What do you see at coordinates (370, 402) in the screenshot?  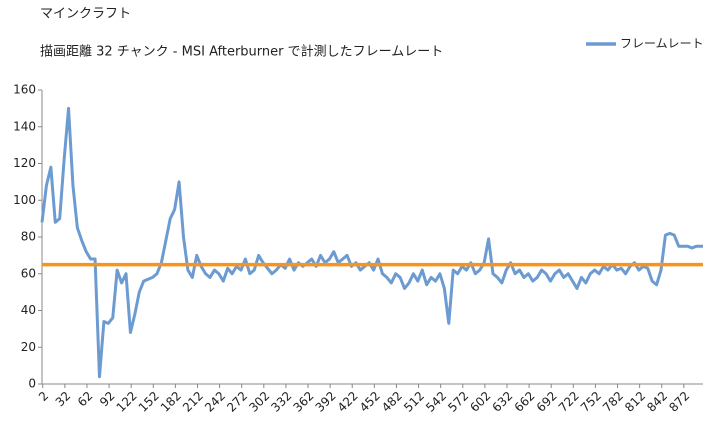 I see `x-tick-label: 452` at bounding box center [370, 402].